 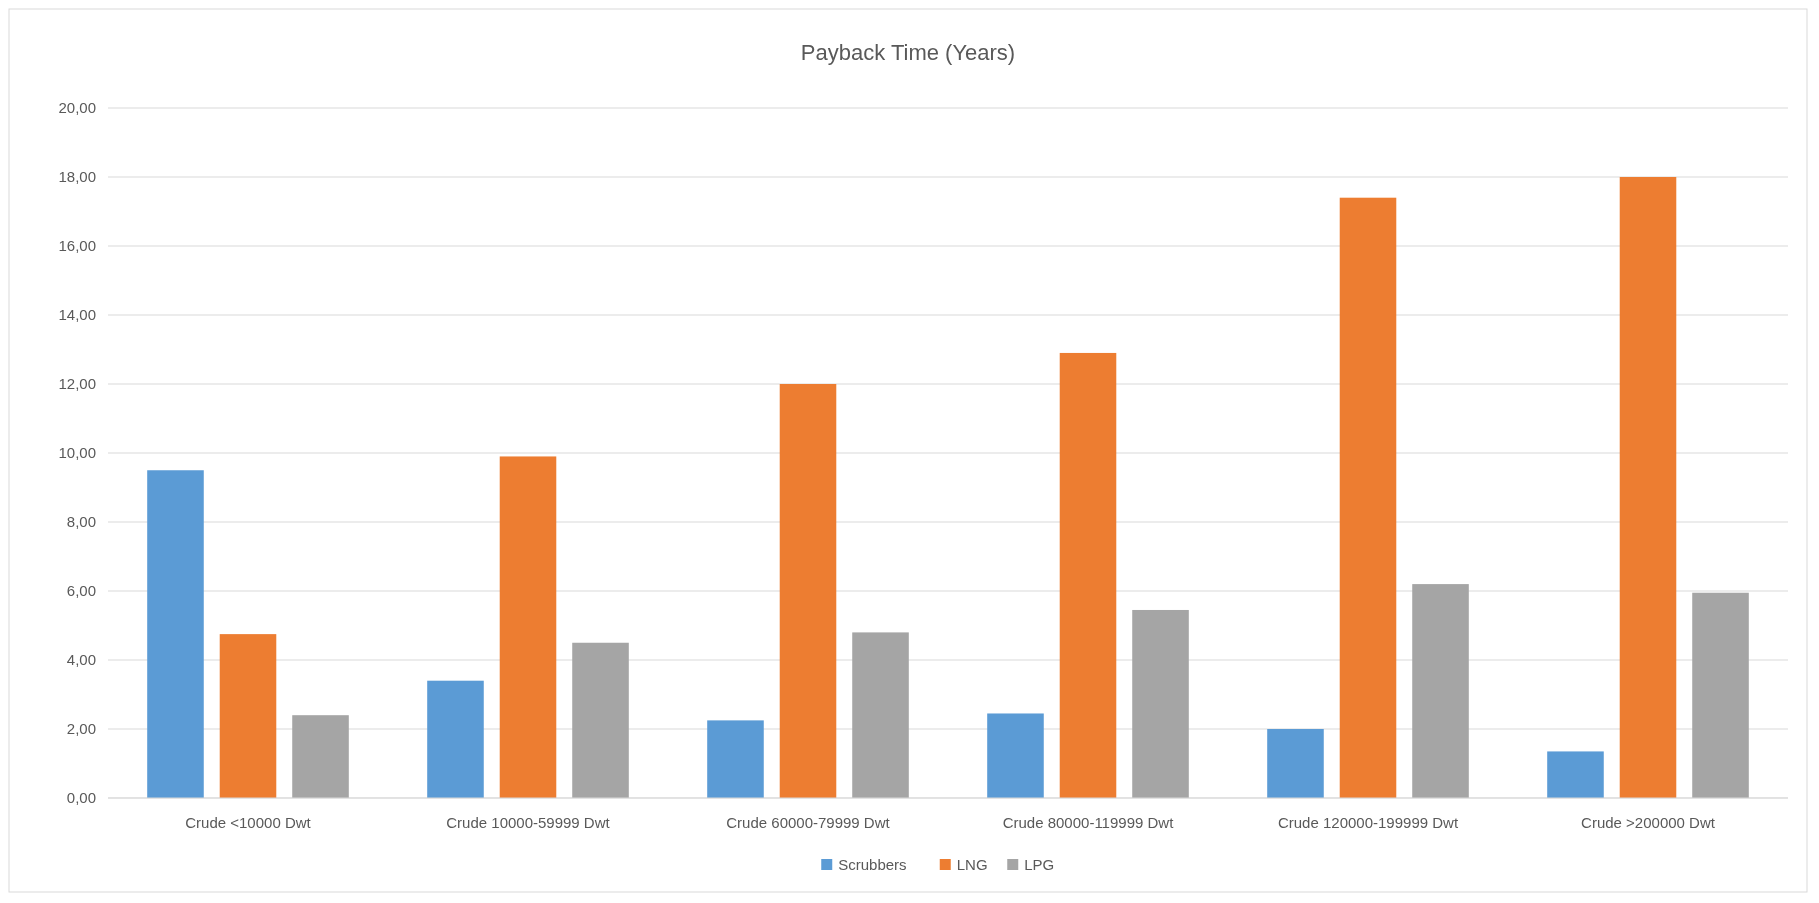 What do you see at coordinates (77, 453) in the screenshot?
I see `y-tick-label: 10,00` at bounding box center [77, 453].